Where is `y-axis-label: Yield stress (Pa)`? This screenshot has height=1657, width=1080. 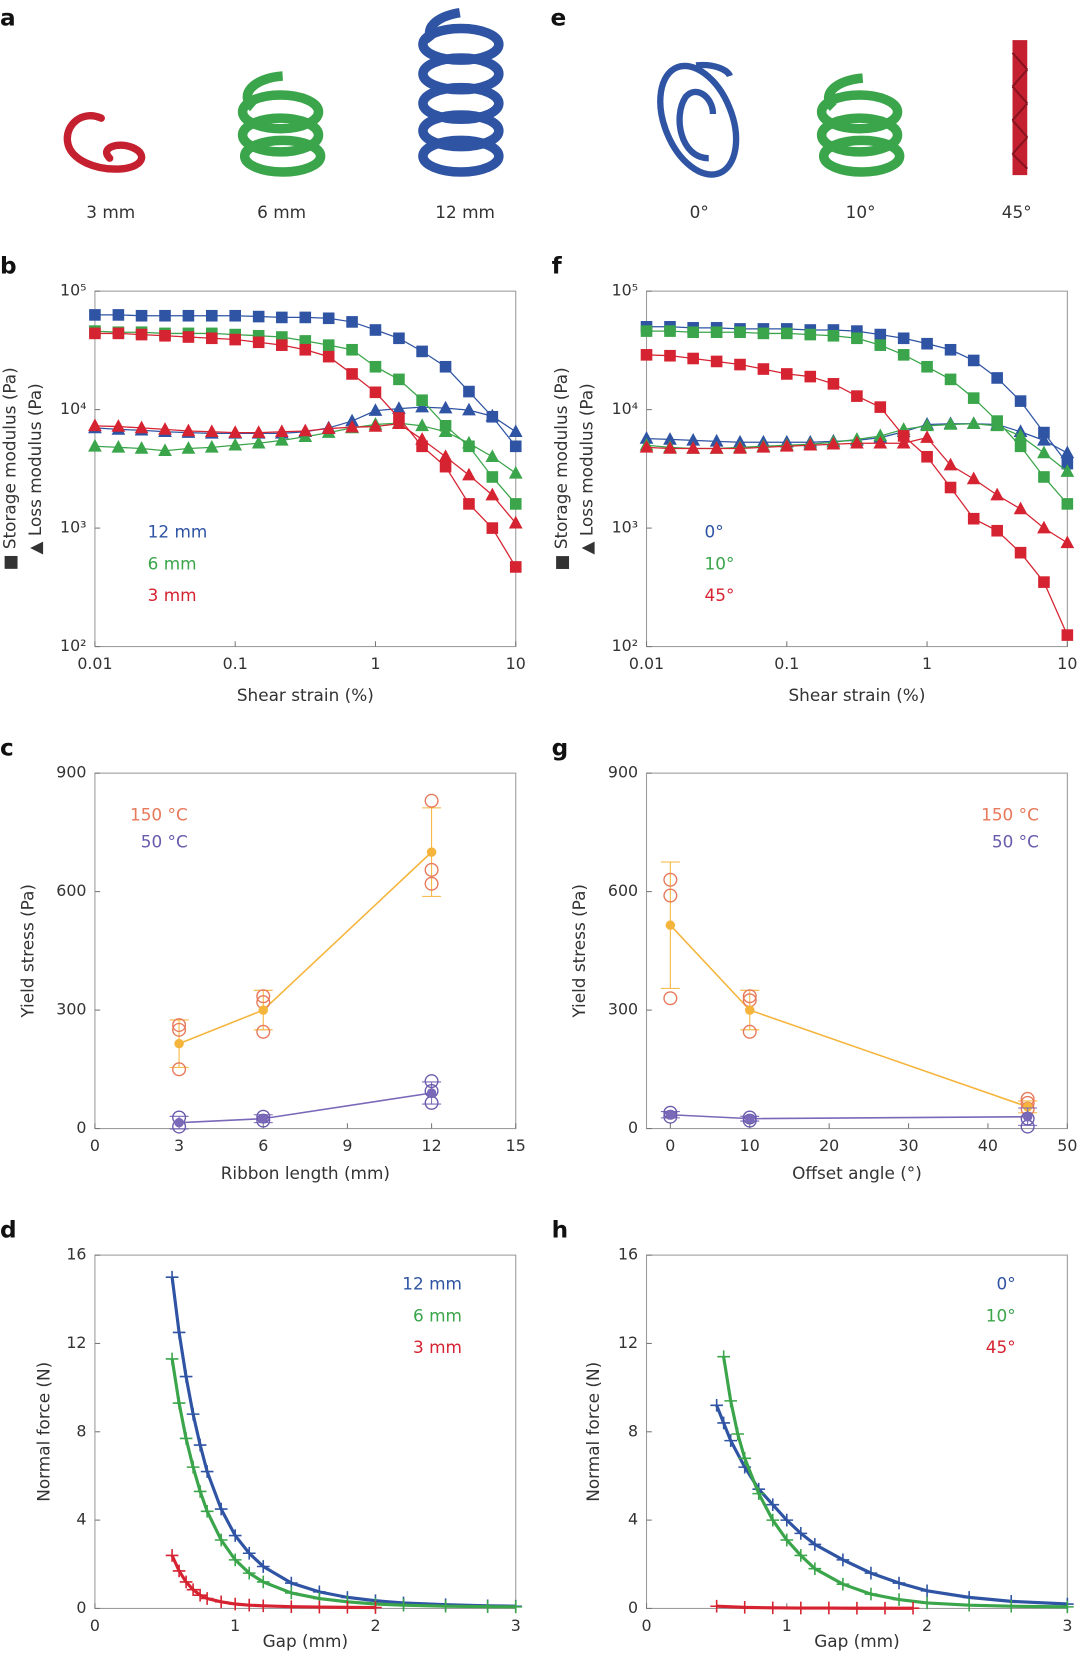
y-axis-label: Yield stress (Pa) is located at coordinates (579, 951).